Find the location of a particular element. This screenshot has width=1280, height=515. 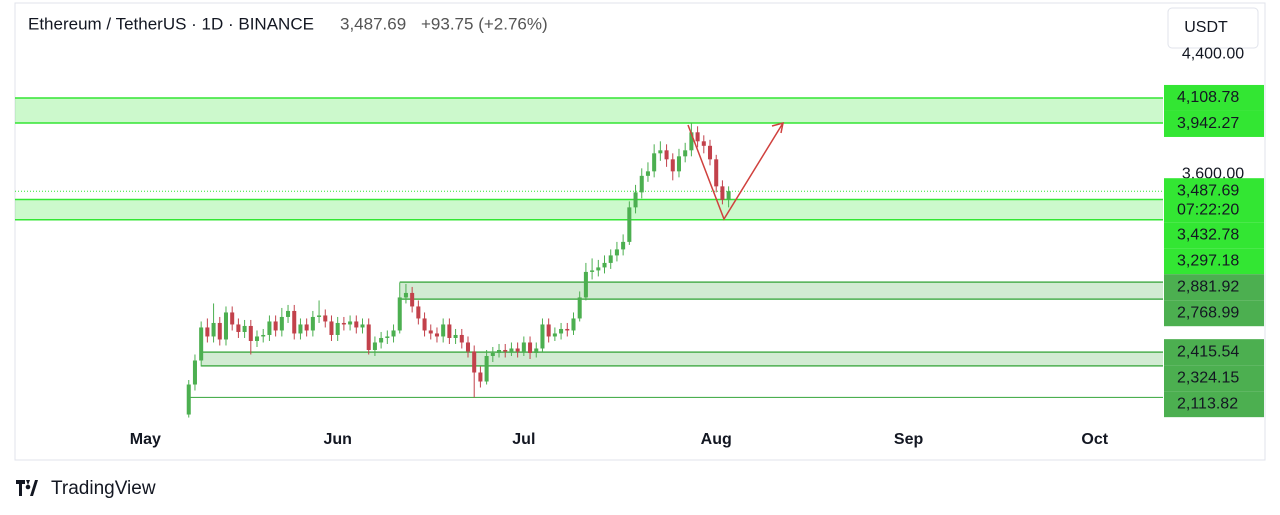

header-change: +93.75 (+2.76%) is located at coordinates (484, 23).